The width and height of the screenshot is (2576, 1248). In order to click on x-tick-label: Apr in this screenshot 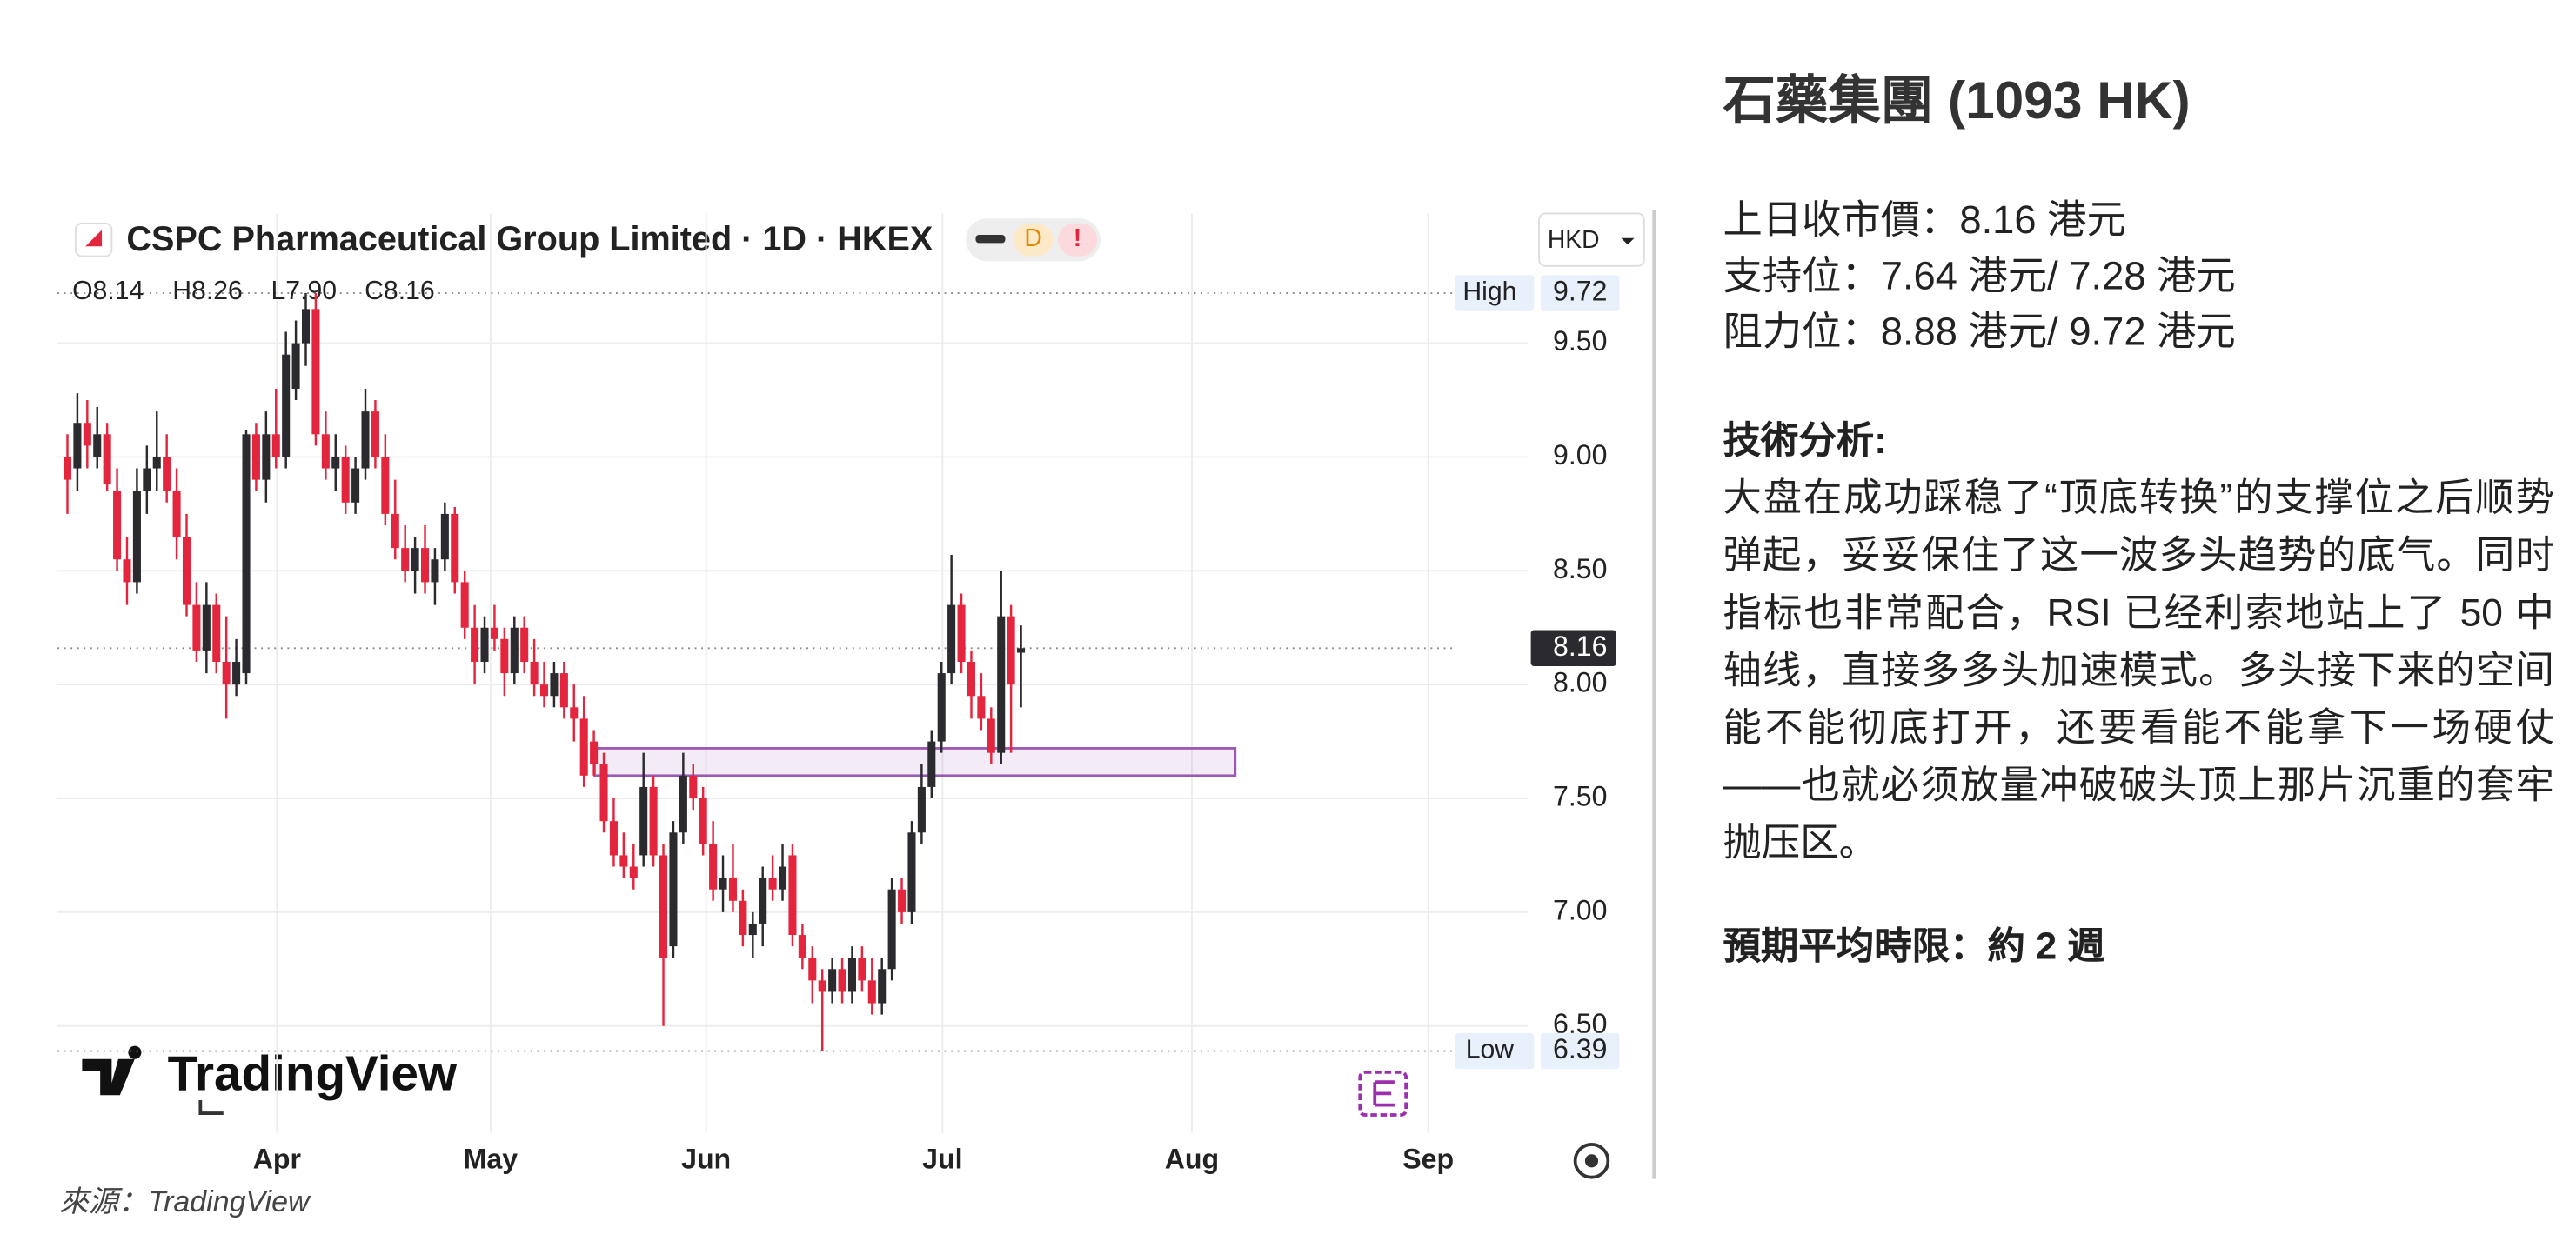, I will do `click(277, 1158)`.